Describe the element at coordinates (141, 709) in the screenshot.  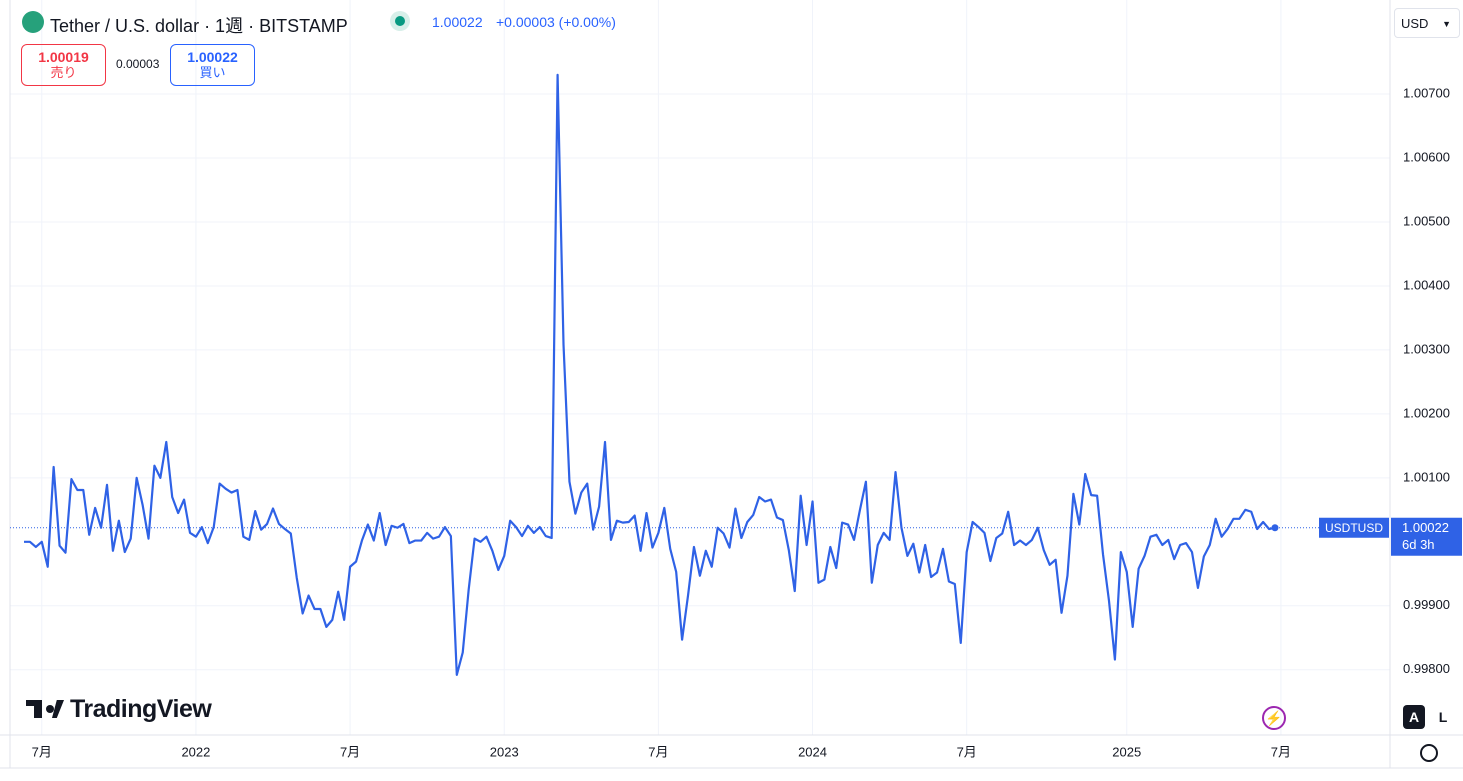
I see `brand-name: TradingView` at that location.